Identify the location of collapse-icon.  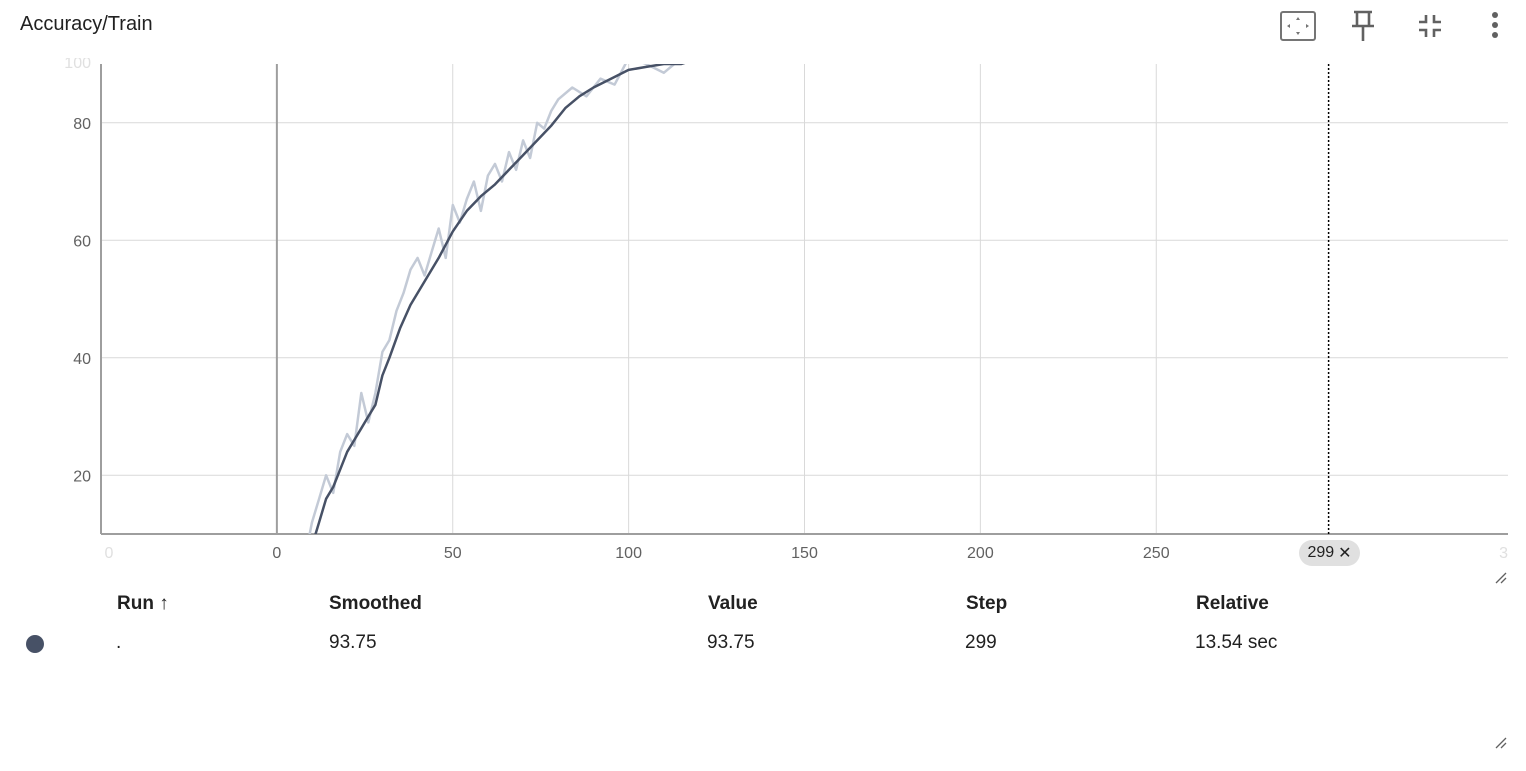
(1430, 26).